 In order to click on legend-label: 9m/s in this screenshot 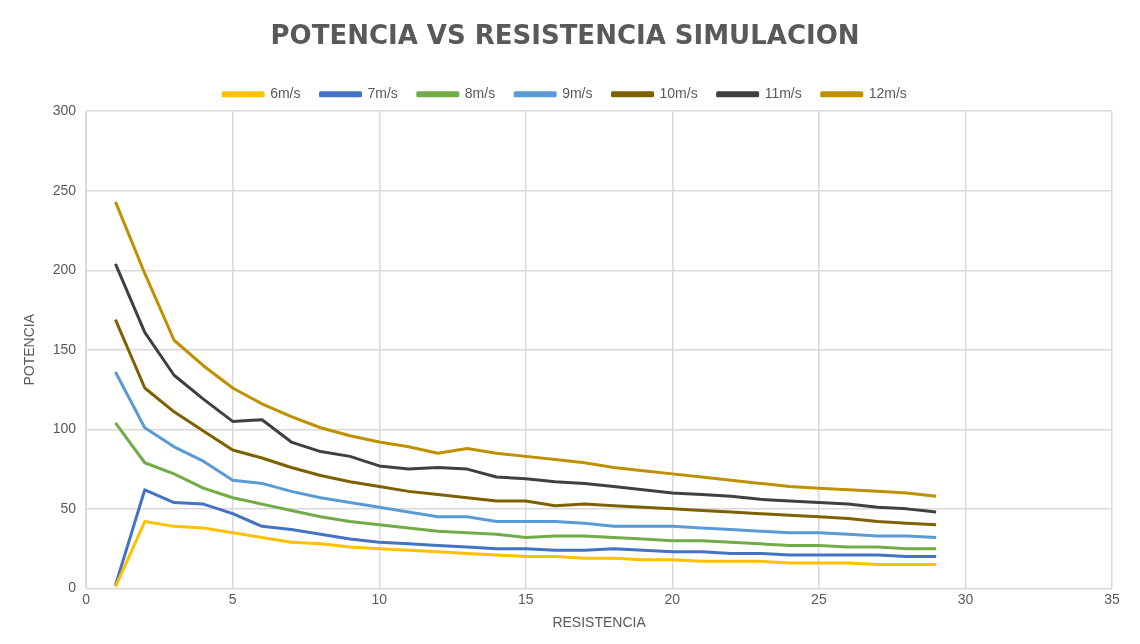, I will do `click(577, 93)`.